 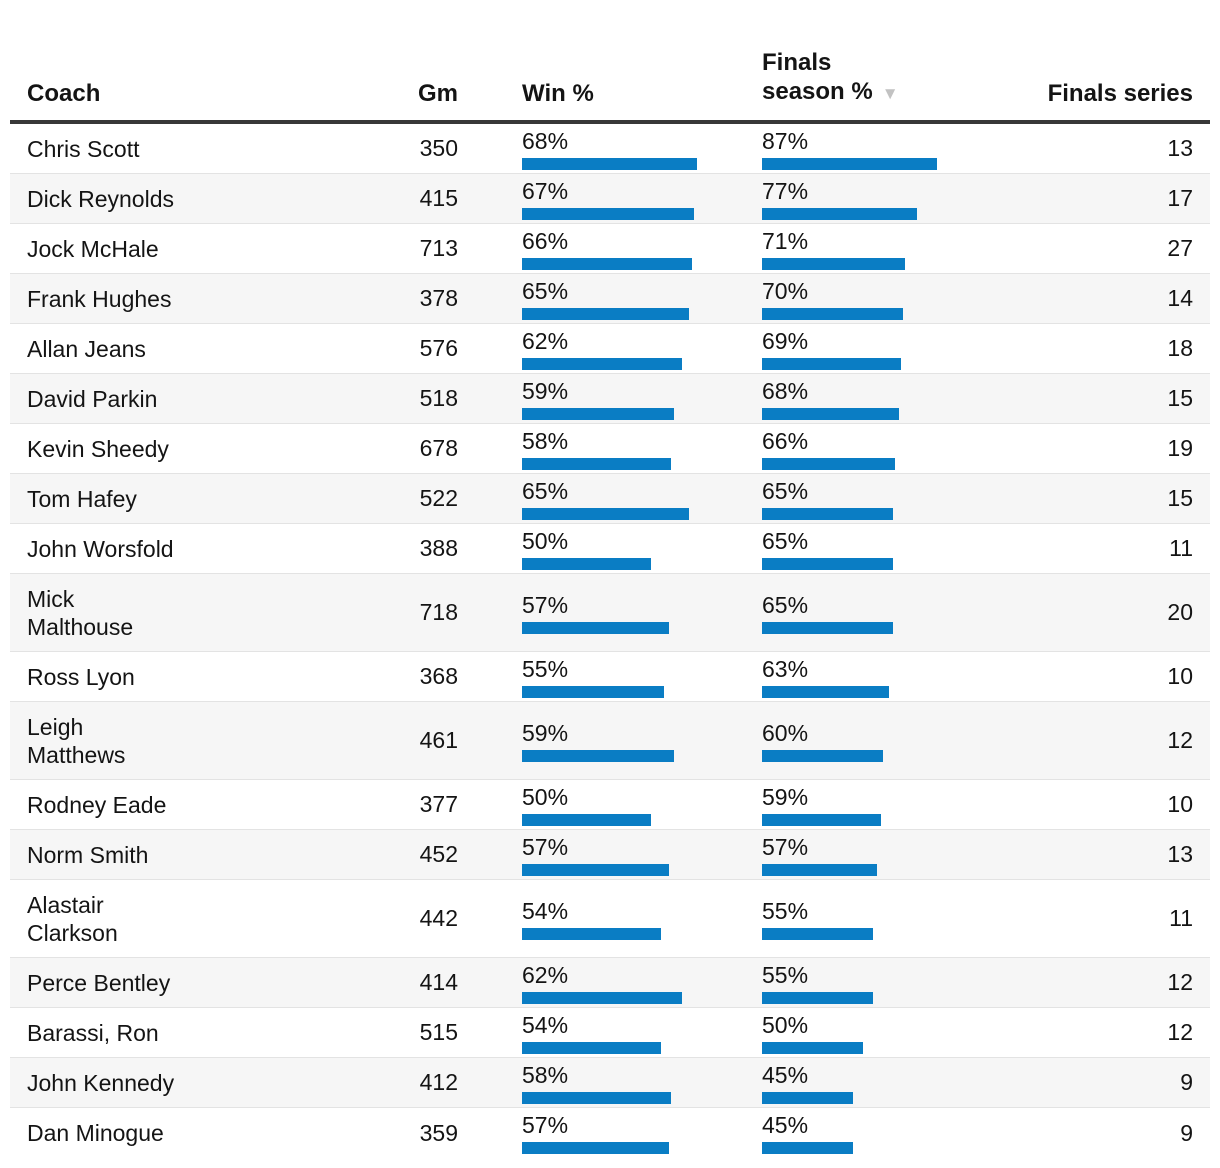 I want to click on finals-series-count: 17, so click(x=1180, y=198).